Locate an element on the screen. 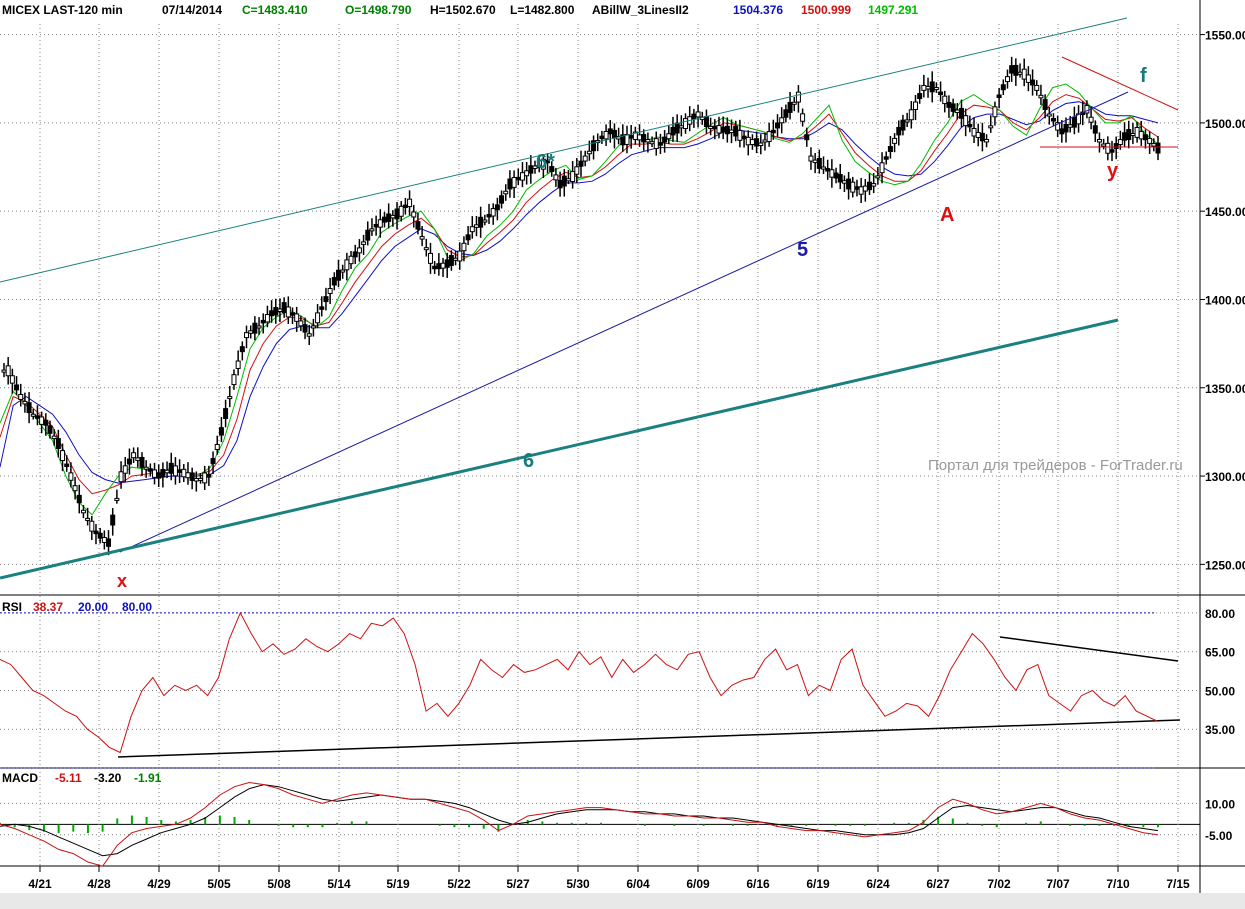 This screenshot has width=1245, height=909. date-tick-label: 6/19 is located at coordinates (818, 884).